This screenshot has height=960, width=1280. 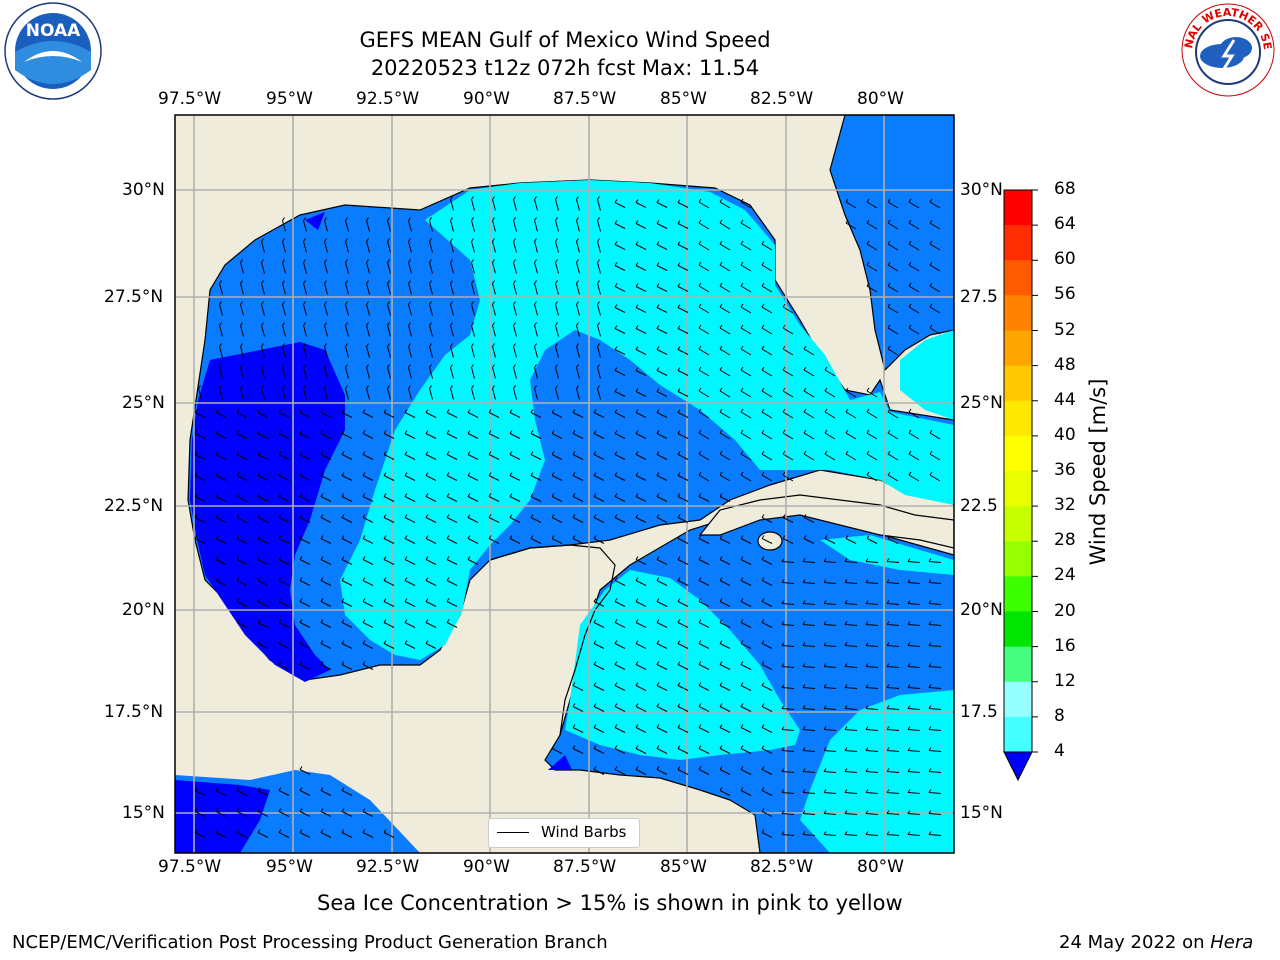 What do you see at coordinates (1059, 751) in the screenshot?
I see `colorbar-tick-label: 4` at bounding box center [1059, 751].